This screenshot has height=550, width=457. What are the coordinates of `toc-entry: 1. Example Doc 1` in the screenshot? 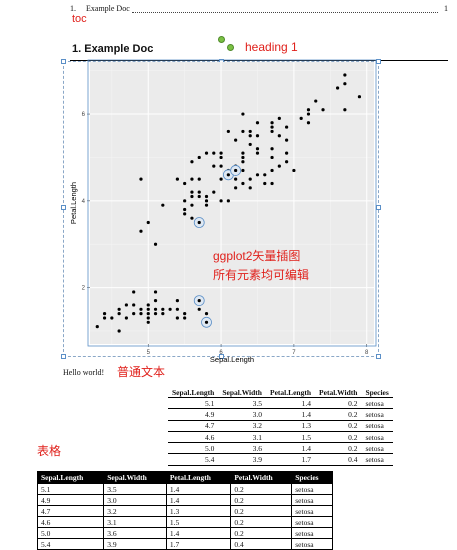 It's located at (259, 10).